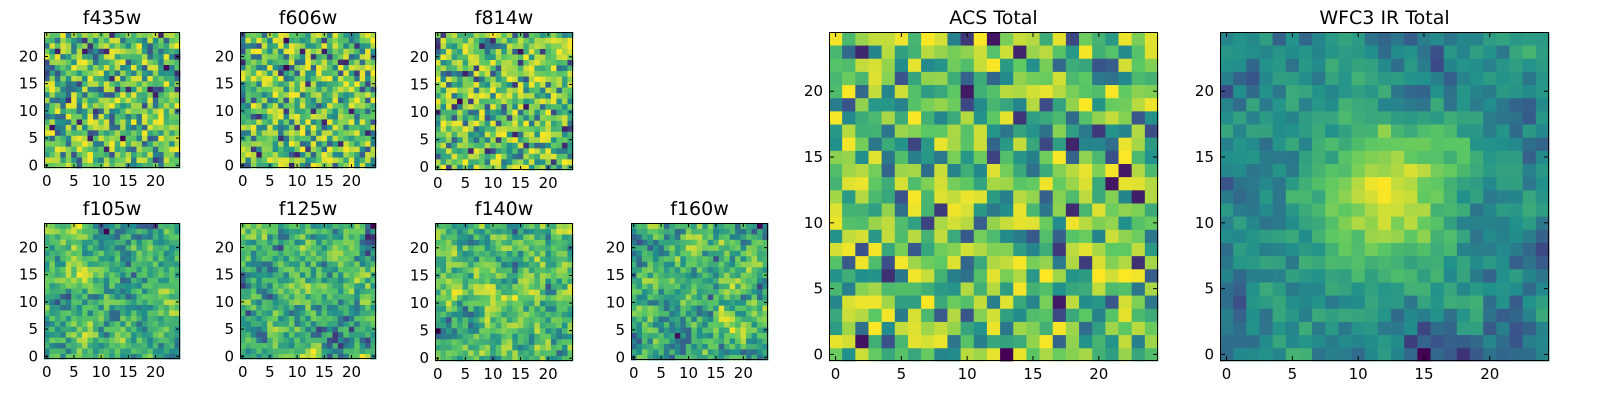 The height and width of the screenshot is (400, 1600). Describe the element at coordinates (229, 329) in the screenshot. I see `y-tick-label: 5` at that location.